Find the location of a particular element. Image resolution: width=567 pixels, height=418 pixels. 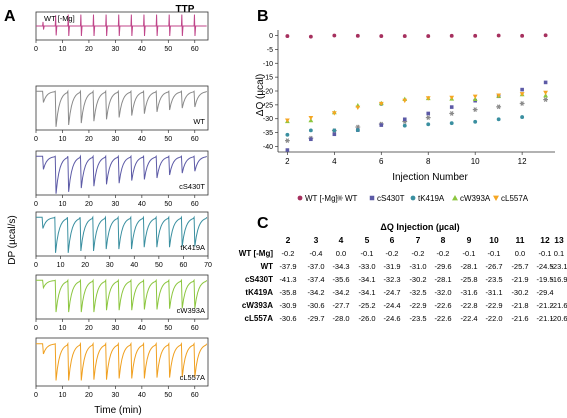

table-cell: -31.0 is located at coordinates (417, 266).